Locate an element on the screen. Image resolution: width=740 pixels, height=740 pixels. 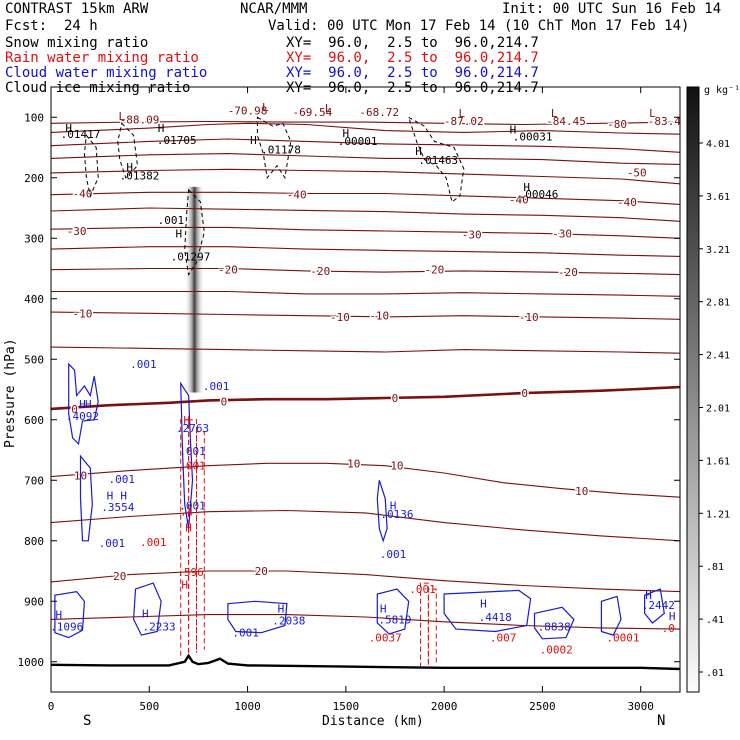
field-snow-name: Snow mixing ratio is located at coordinates (77, 43).